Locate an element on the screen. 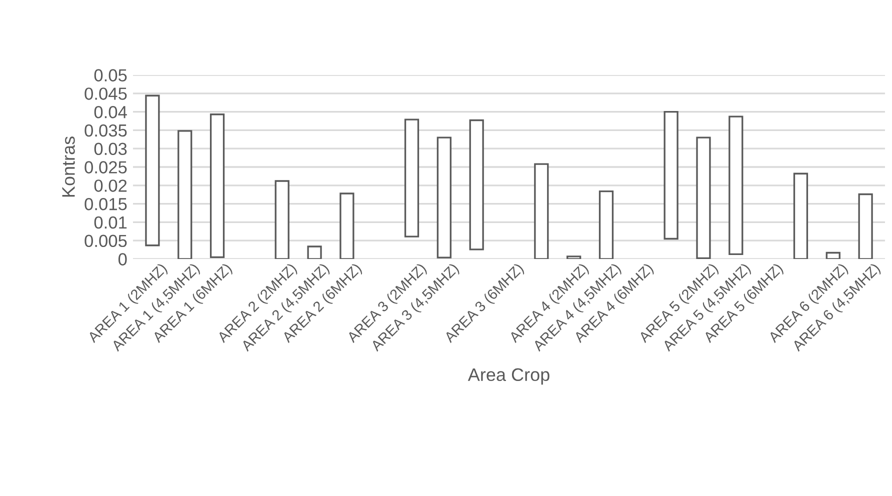 The width and height of the screenshot is (892, 496). y-axis-title: Kontras is located at coordinates (68, 166).